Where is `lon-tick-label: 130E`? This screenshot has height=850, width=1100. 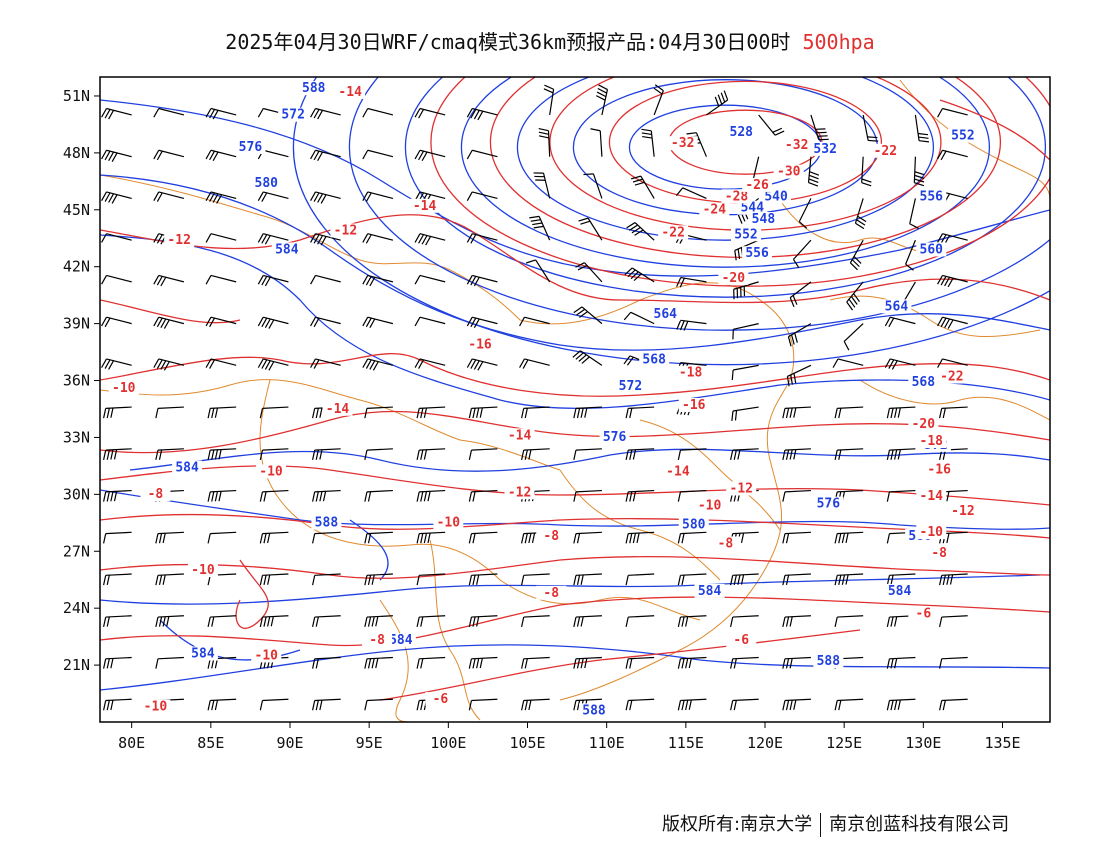
lon-tick-label: 130E is located at coordinates (923, 743).